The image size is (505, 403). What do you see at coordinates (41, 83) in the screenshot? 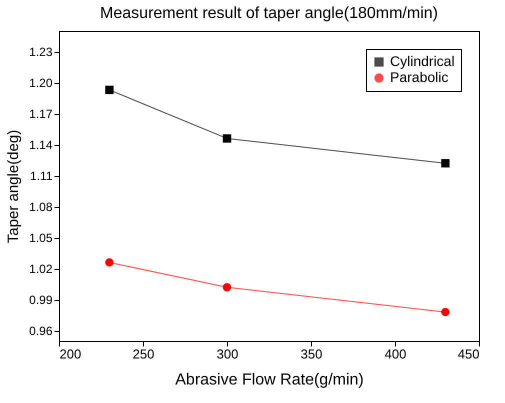
I see `y-tick-label: 1.20` at bounding box center [41, 83].